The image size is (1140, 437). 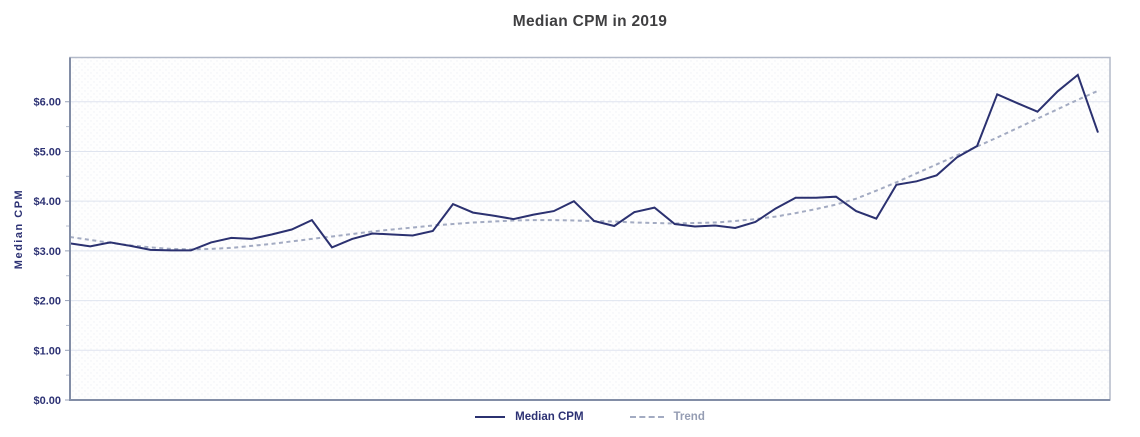 What do you see at coordinates (689, 417) in the screenshot?
I see `legend-label-trend: Trend` at bounding box center [689, 417].